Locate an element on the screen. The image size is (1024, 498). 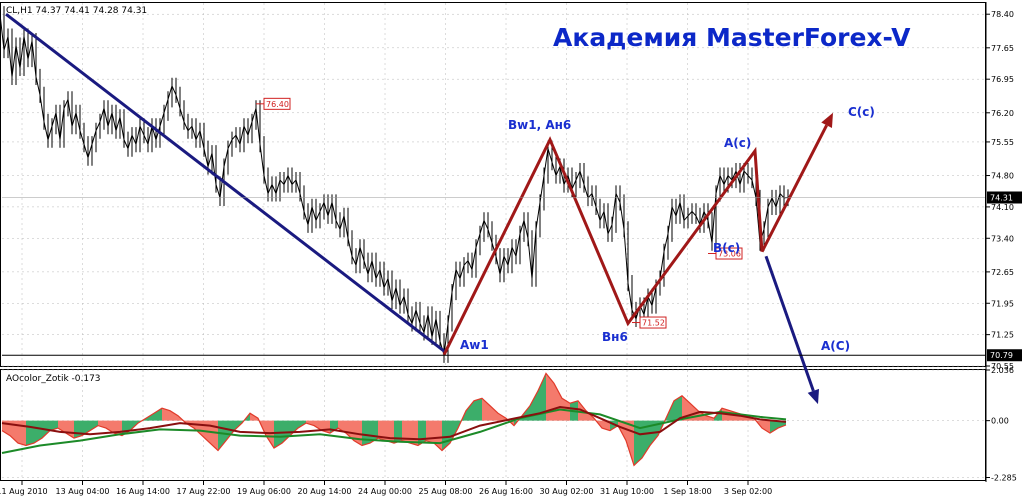
current-price-label: 74.31 is located at coordinates (1001, 197).